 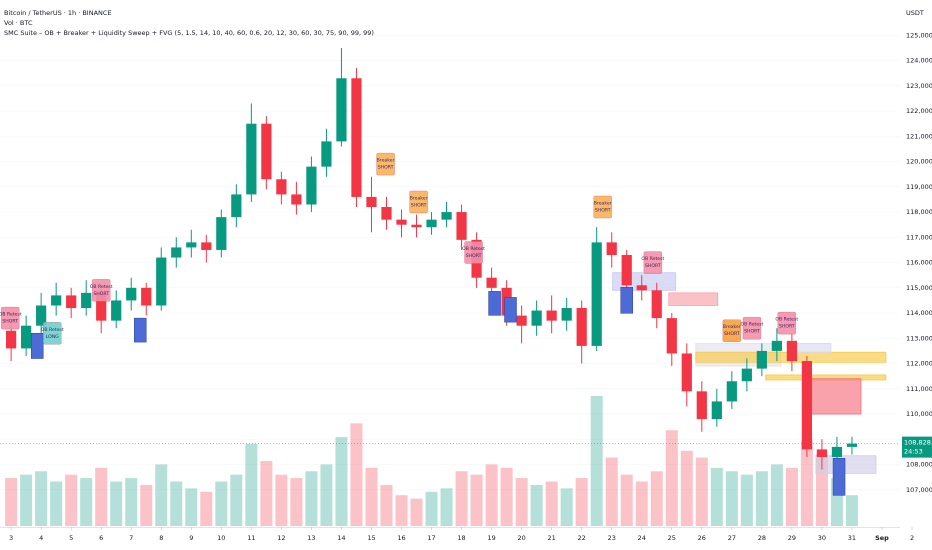 What do you see at coordinates (161, 538) in the screenshot?
I see `x-tick-label: 8` at bounding box center [161, 538].